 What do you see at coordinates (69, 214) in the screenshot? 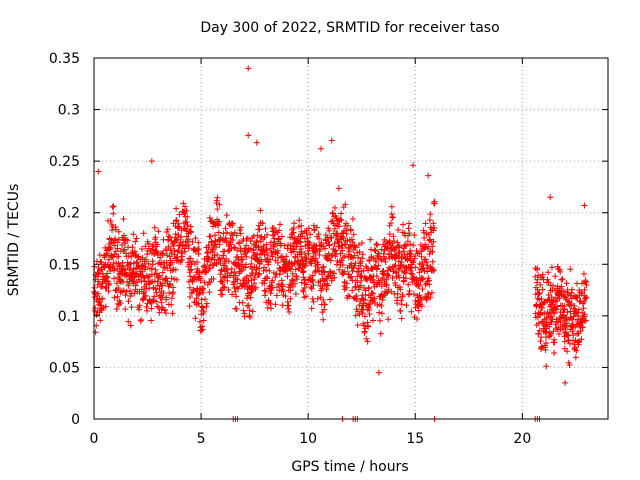
I see `y-tick-label: 0.2` at bounding box center [69, 214].